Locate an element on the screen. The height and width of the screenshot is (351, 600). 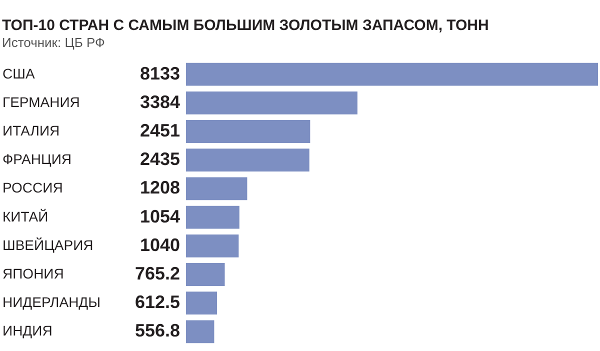
y-tick-label: РОССИЯ is located at coordinates (32, 188).